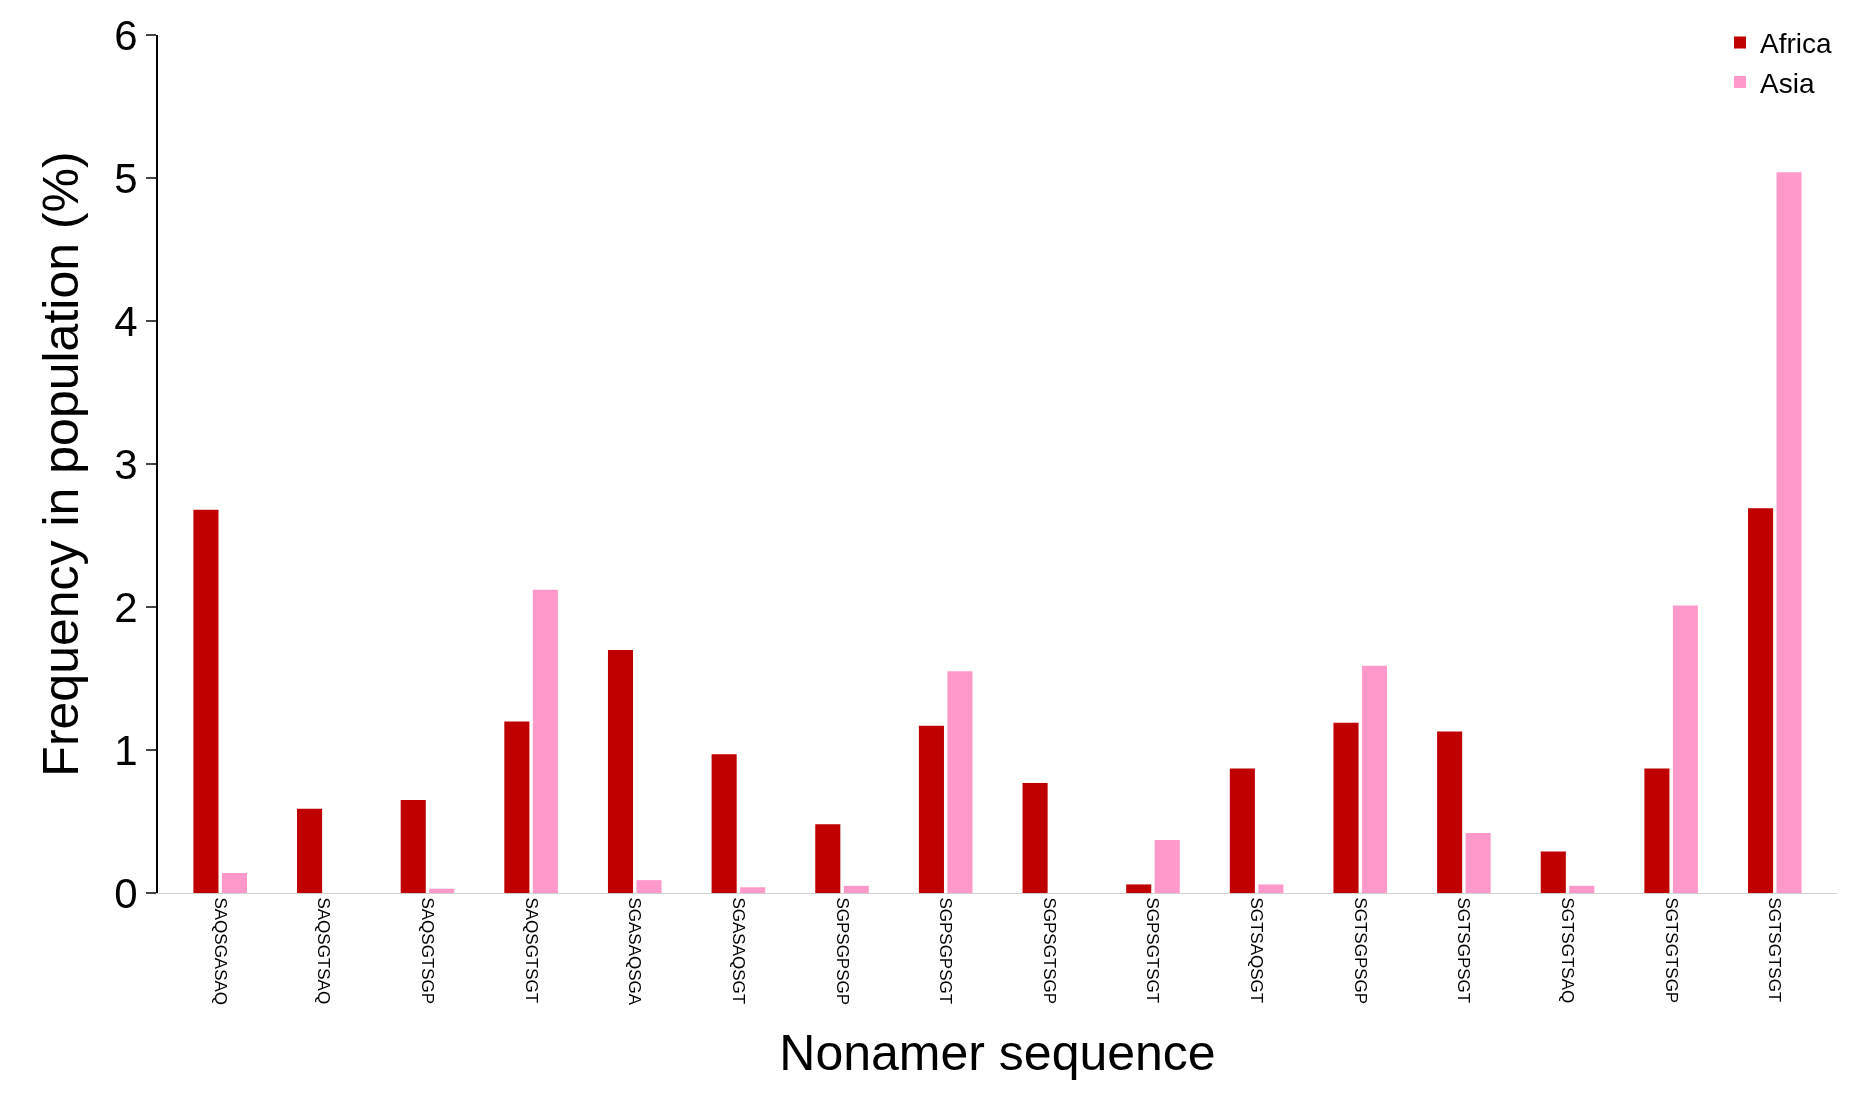 The image size is (1865, 1108). Describe the element at coordinates (1360, 951) in the screenshot. I see `x-tick-label: SGTSGPSGP` at that location.